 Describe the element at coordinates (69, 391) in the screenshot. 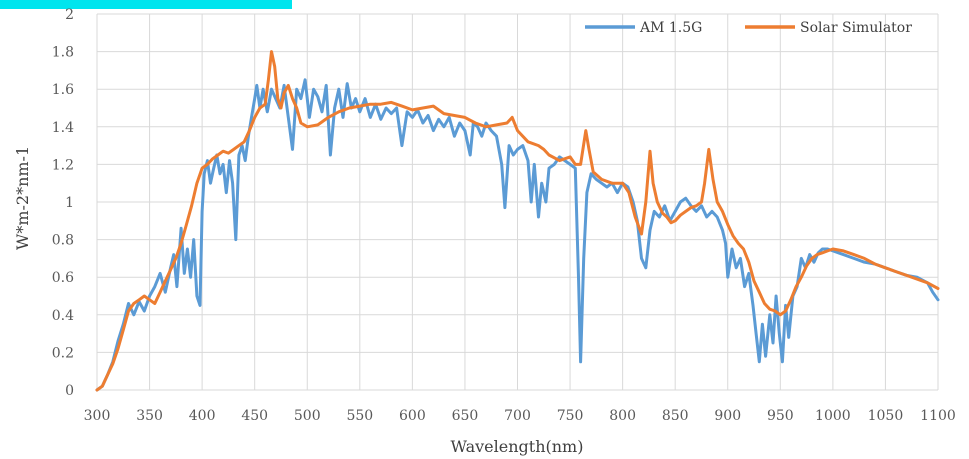

I see `y-tick-label: 0` at that location.